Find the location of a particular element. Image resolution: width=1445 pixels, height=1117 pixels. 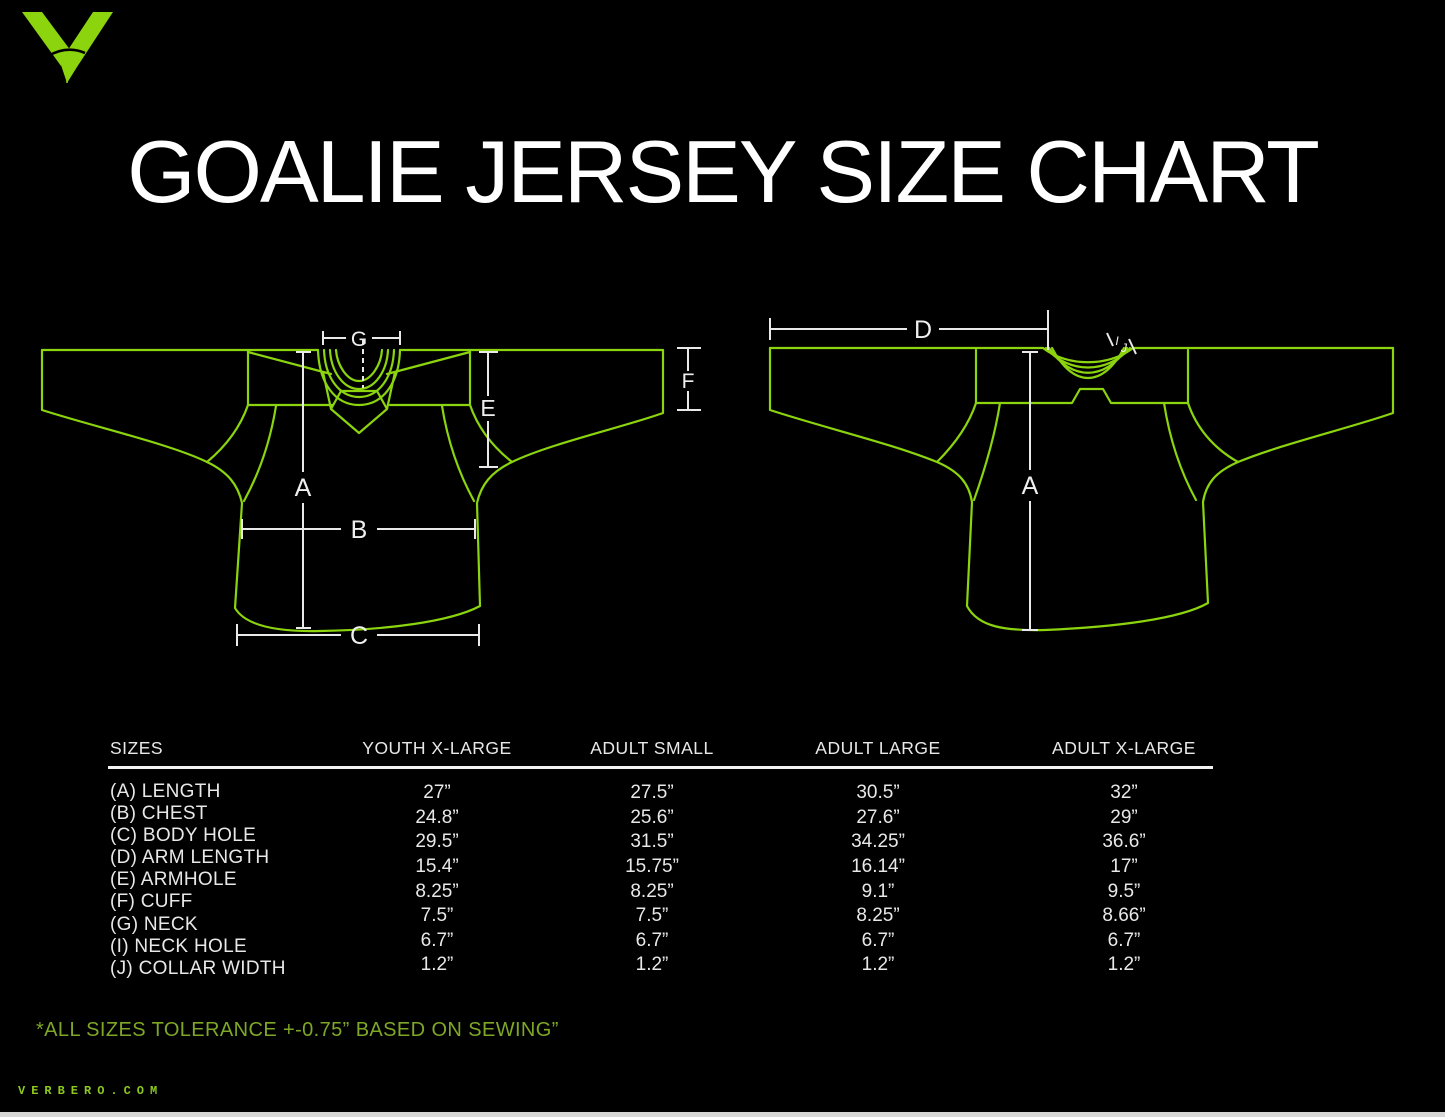

front-label-e: E is located at coordinates (487, 408).